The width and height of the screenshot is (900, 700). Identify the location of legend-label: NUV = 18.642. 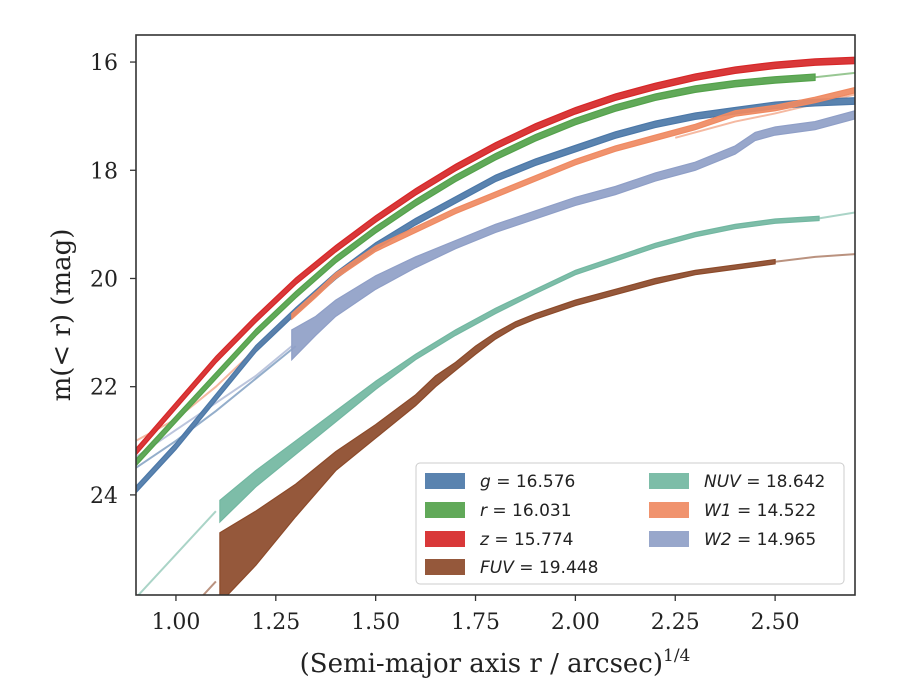
(764, 482).